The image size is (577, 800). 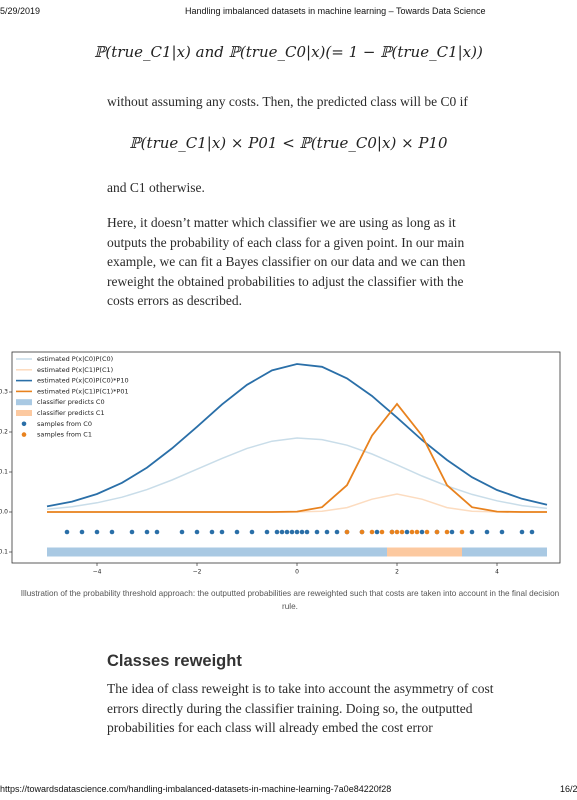 I want to click on legend-label: samples from C0, so click(x=64, y=424).